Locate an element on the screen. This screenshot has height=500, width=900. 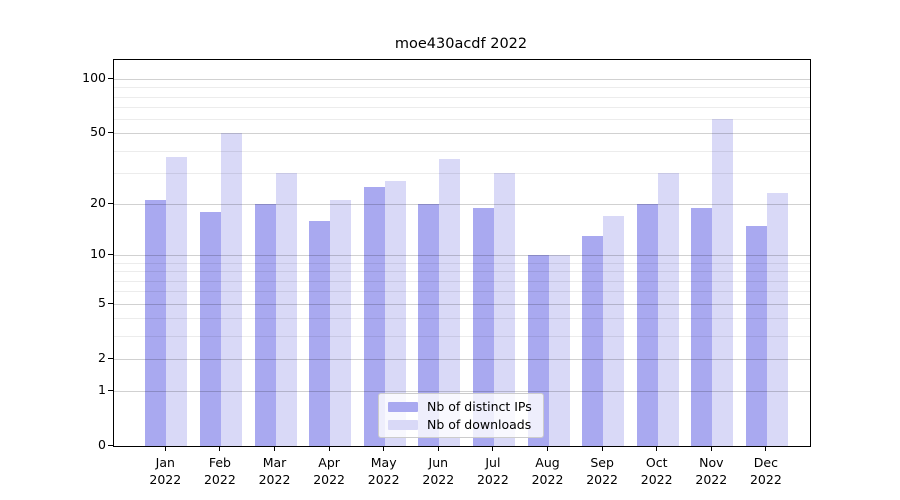
bar-downloads-nov is located at coordinates (723, 282).